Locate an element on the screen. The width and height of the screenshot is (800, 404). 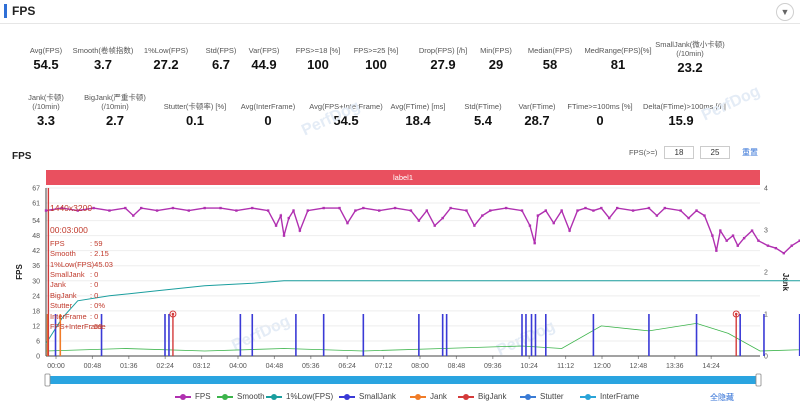
y2-tick-label: 1 is located at coordinates (766, 315).